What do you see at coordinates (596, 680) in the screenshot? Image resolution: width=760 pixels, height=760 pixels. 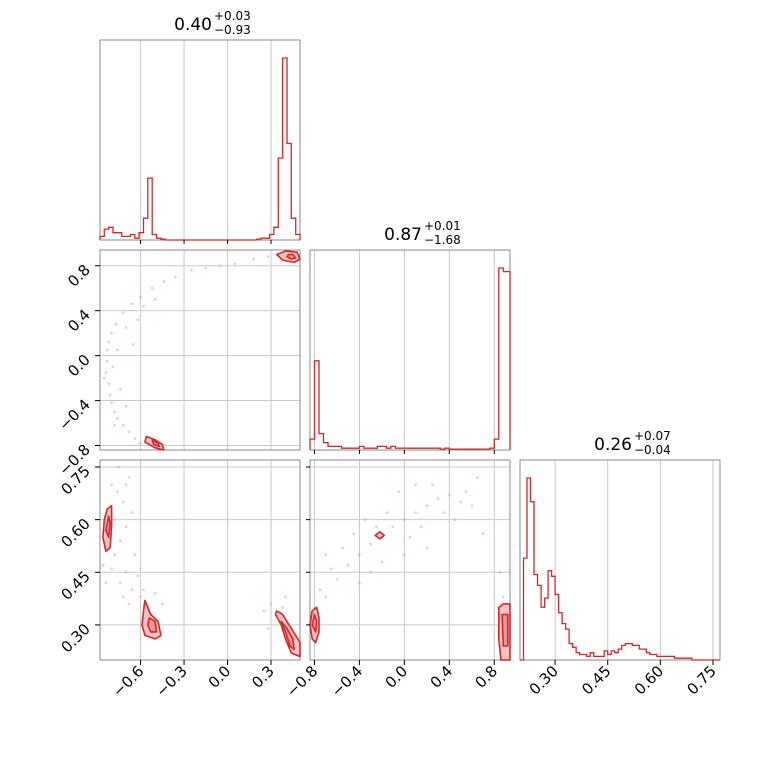 I see `tick-label-x-p2: 0.45` at bounding box center [596, 680].